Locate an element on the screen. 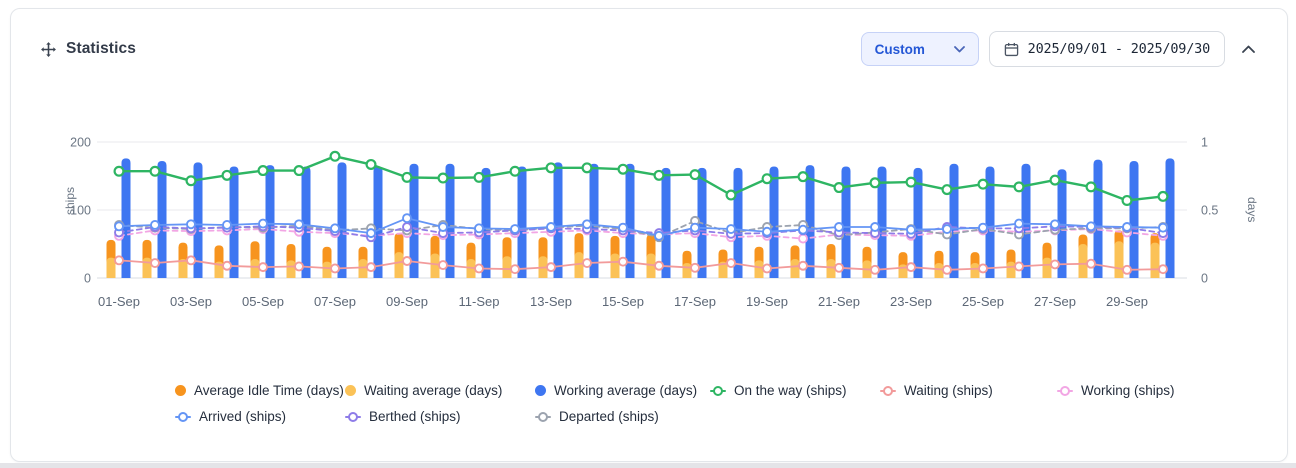 This screenshot has height=468, width=1296. legend-item-waiting-average-days: Waiting average (days) is located at coordinates (440, 390).